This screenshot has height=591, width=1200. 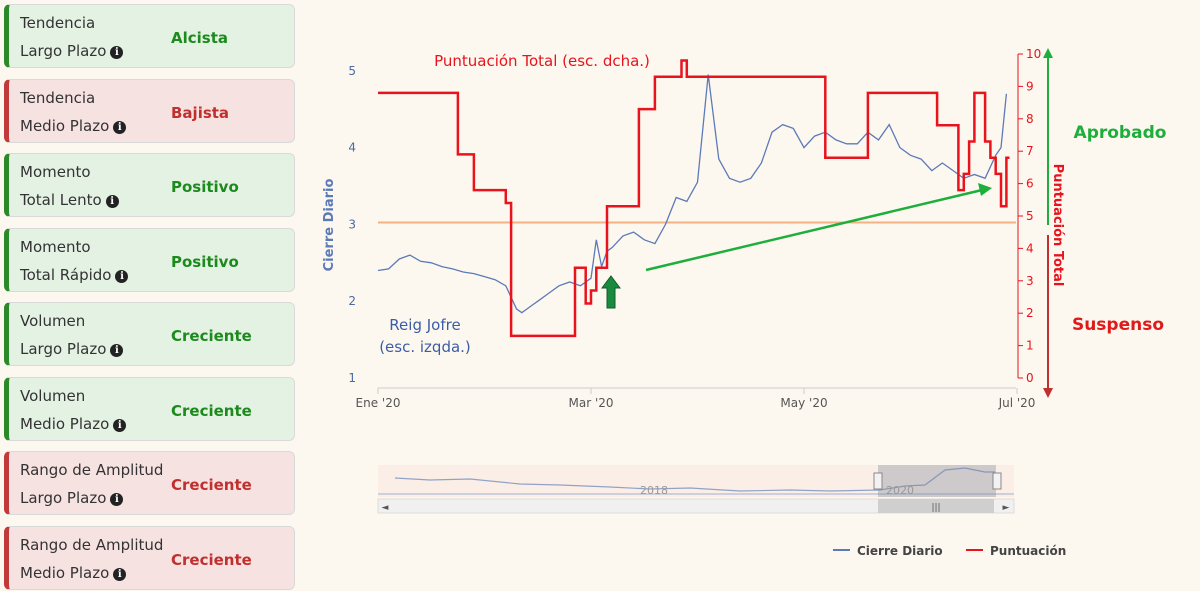 What do you see at coordinates (61, 200) in the screenshot?
I see `indicator-horizon-label: Total Lento` at bounding box center [61, 200].